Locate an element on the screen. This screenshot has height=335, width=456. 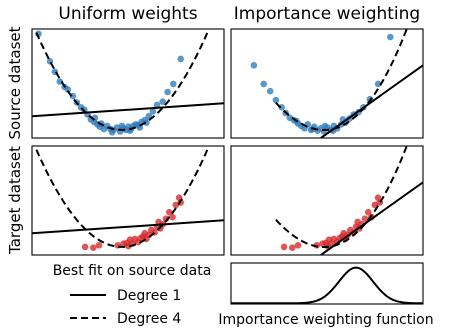
legend-degree-4-label: Degree 4 is located at coordinates (149, 319).